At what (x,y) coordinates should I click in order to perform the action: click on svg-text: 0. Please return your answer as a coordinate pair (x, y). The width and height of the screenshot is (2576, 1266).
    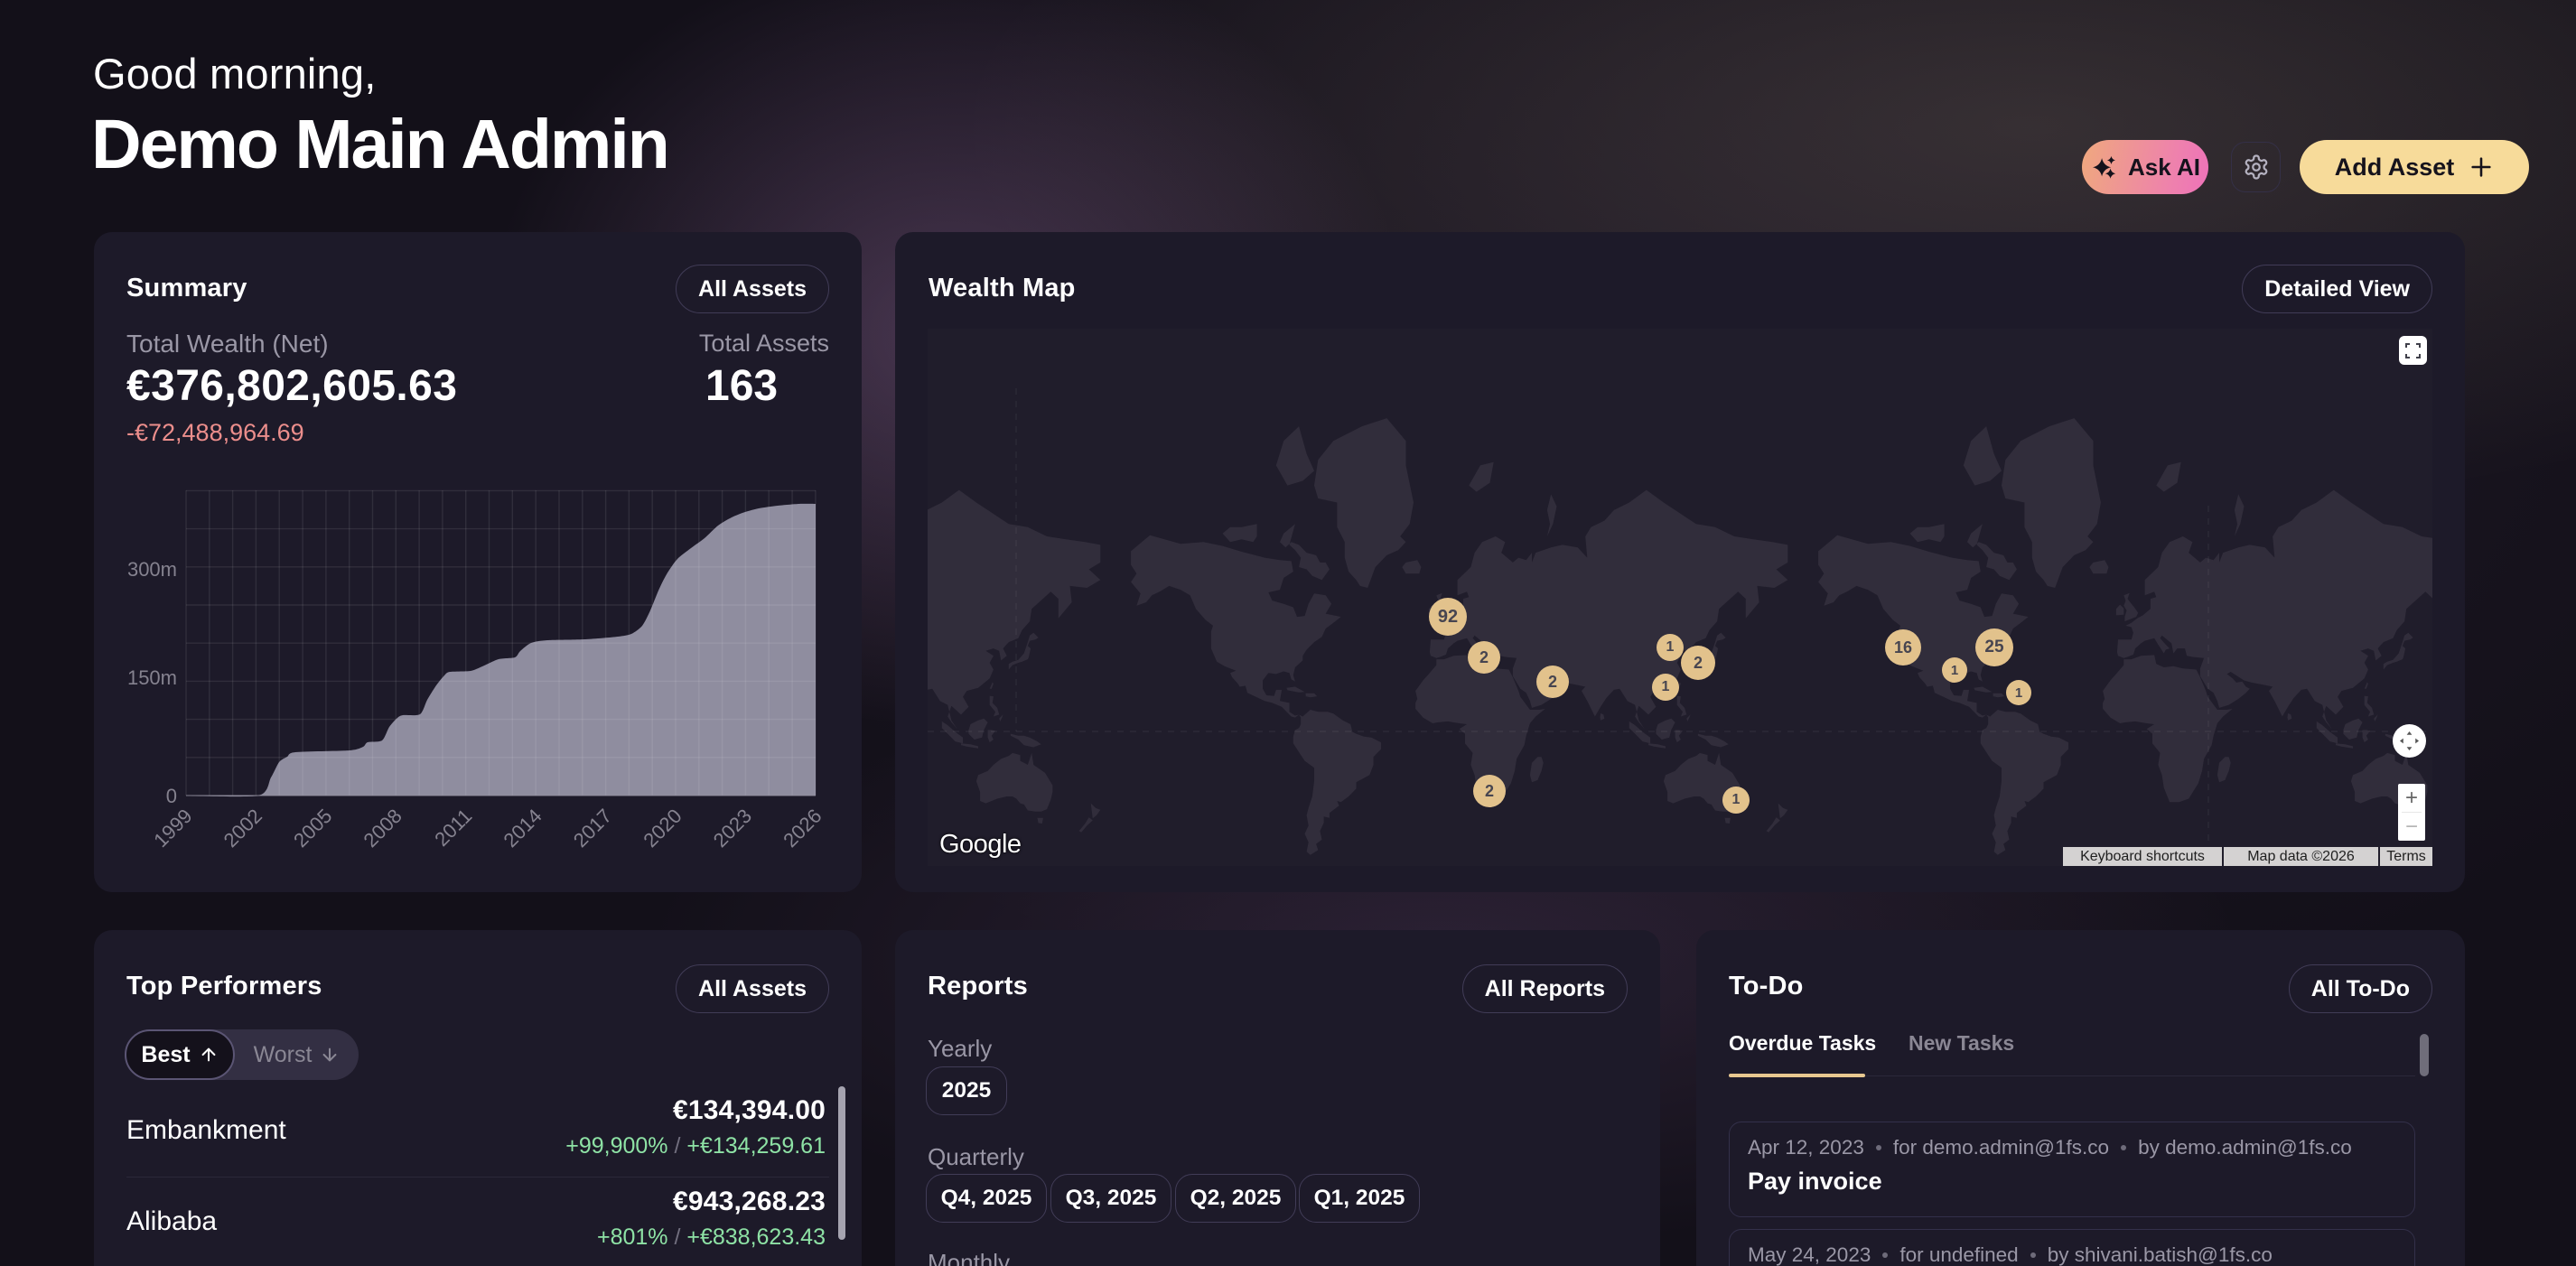
    Looking at the image, I should click on (171, 796).